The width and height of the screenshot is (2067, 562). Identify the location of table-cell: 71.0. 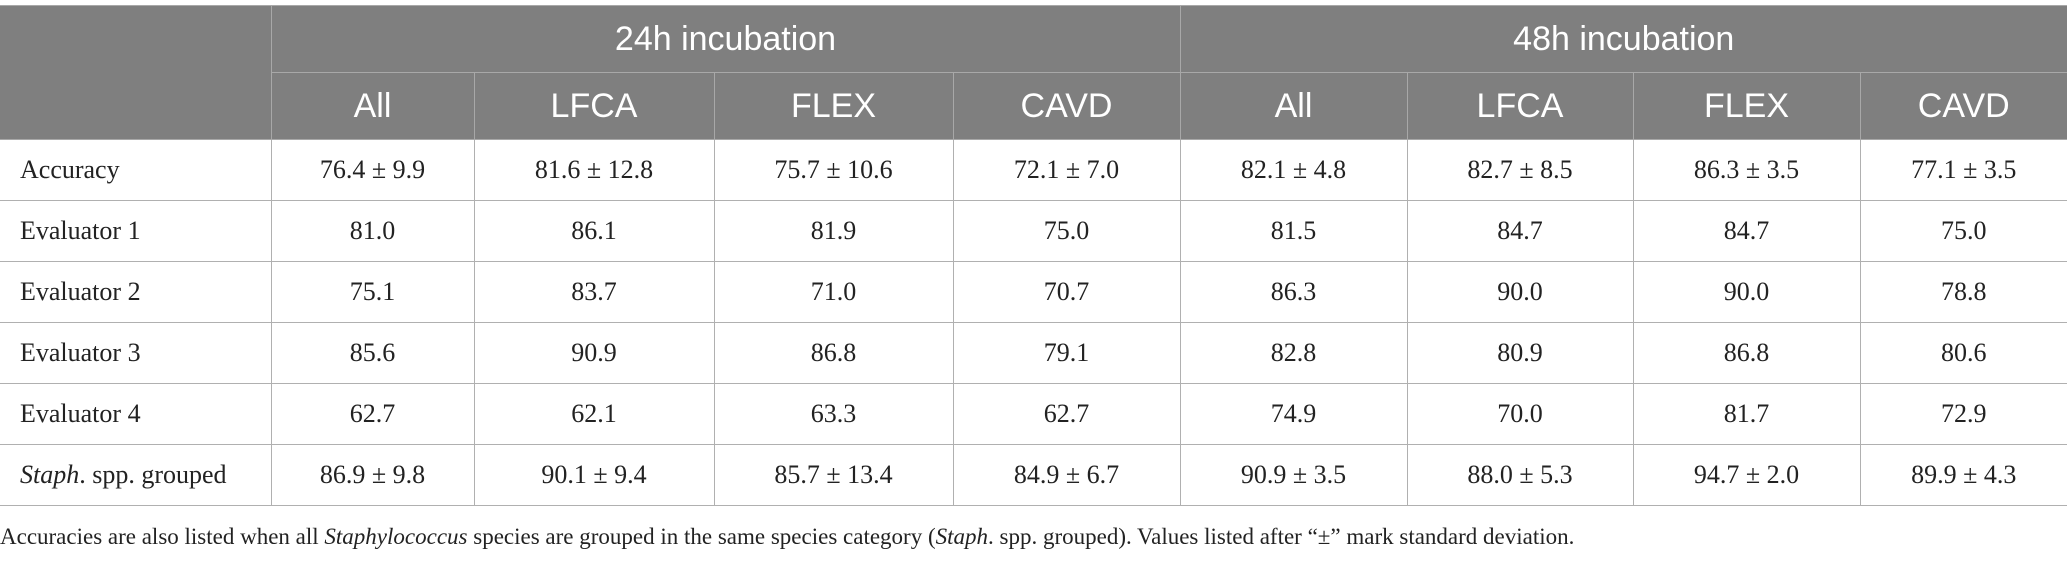
(833, 292).